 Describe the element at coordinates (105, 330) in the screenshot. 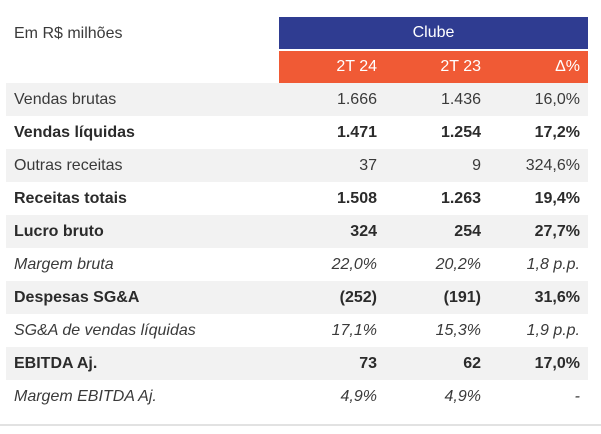

I see `row-label: SG&A de vendas líquidas` at that location.